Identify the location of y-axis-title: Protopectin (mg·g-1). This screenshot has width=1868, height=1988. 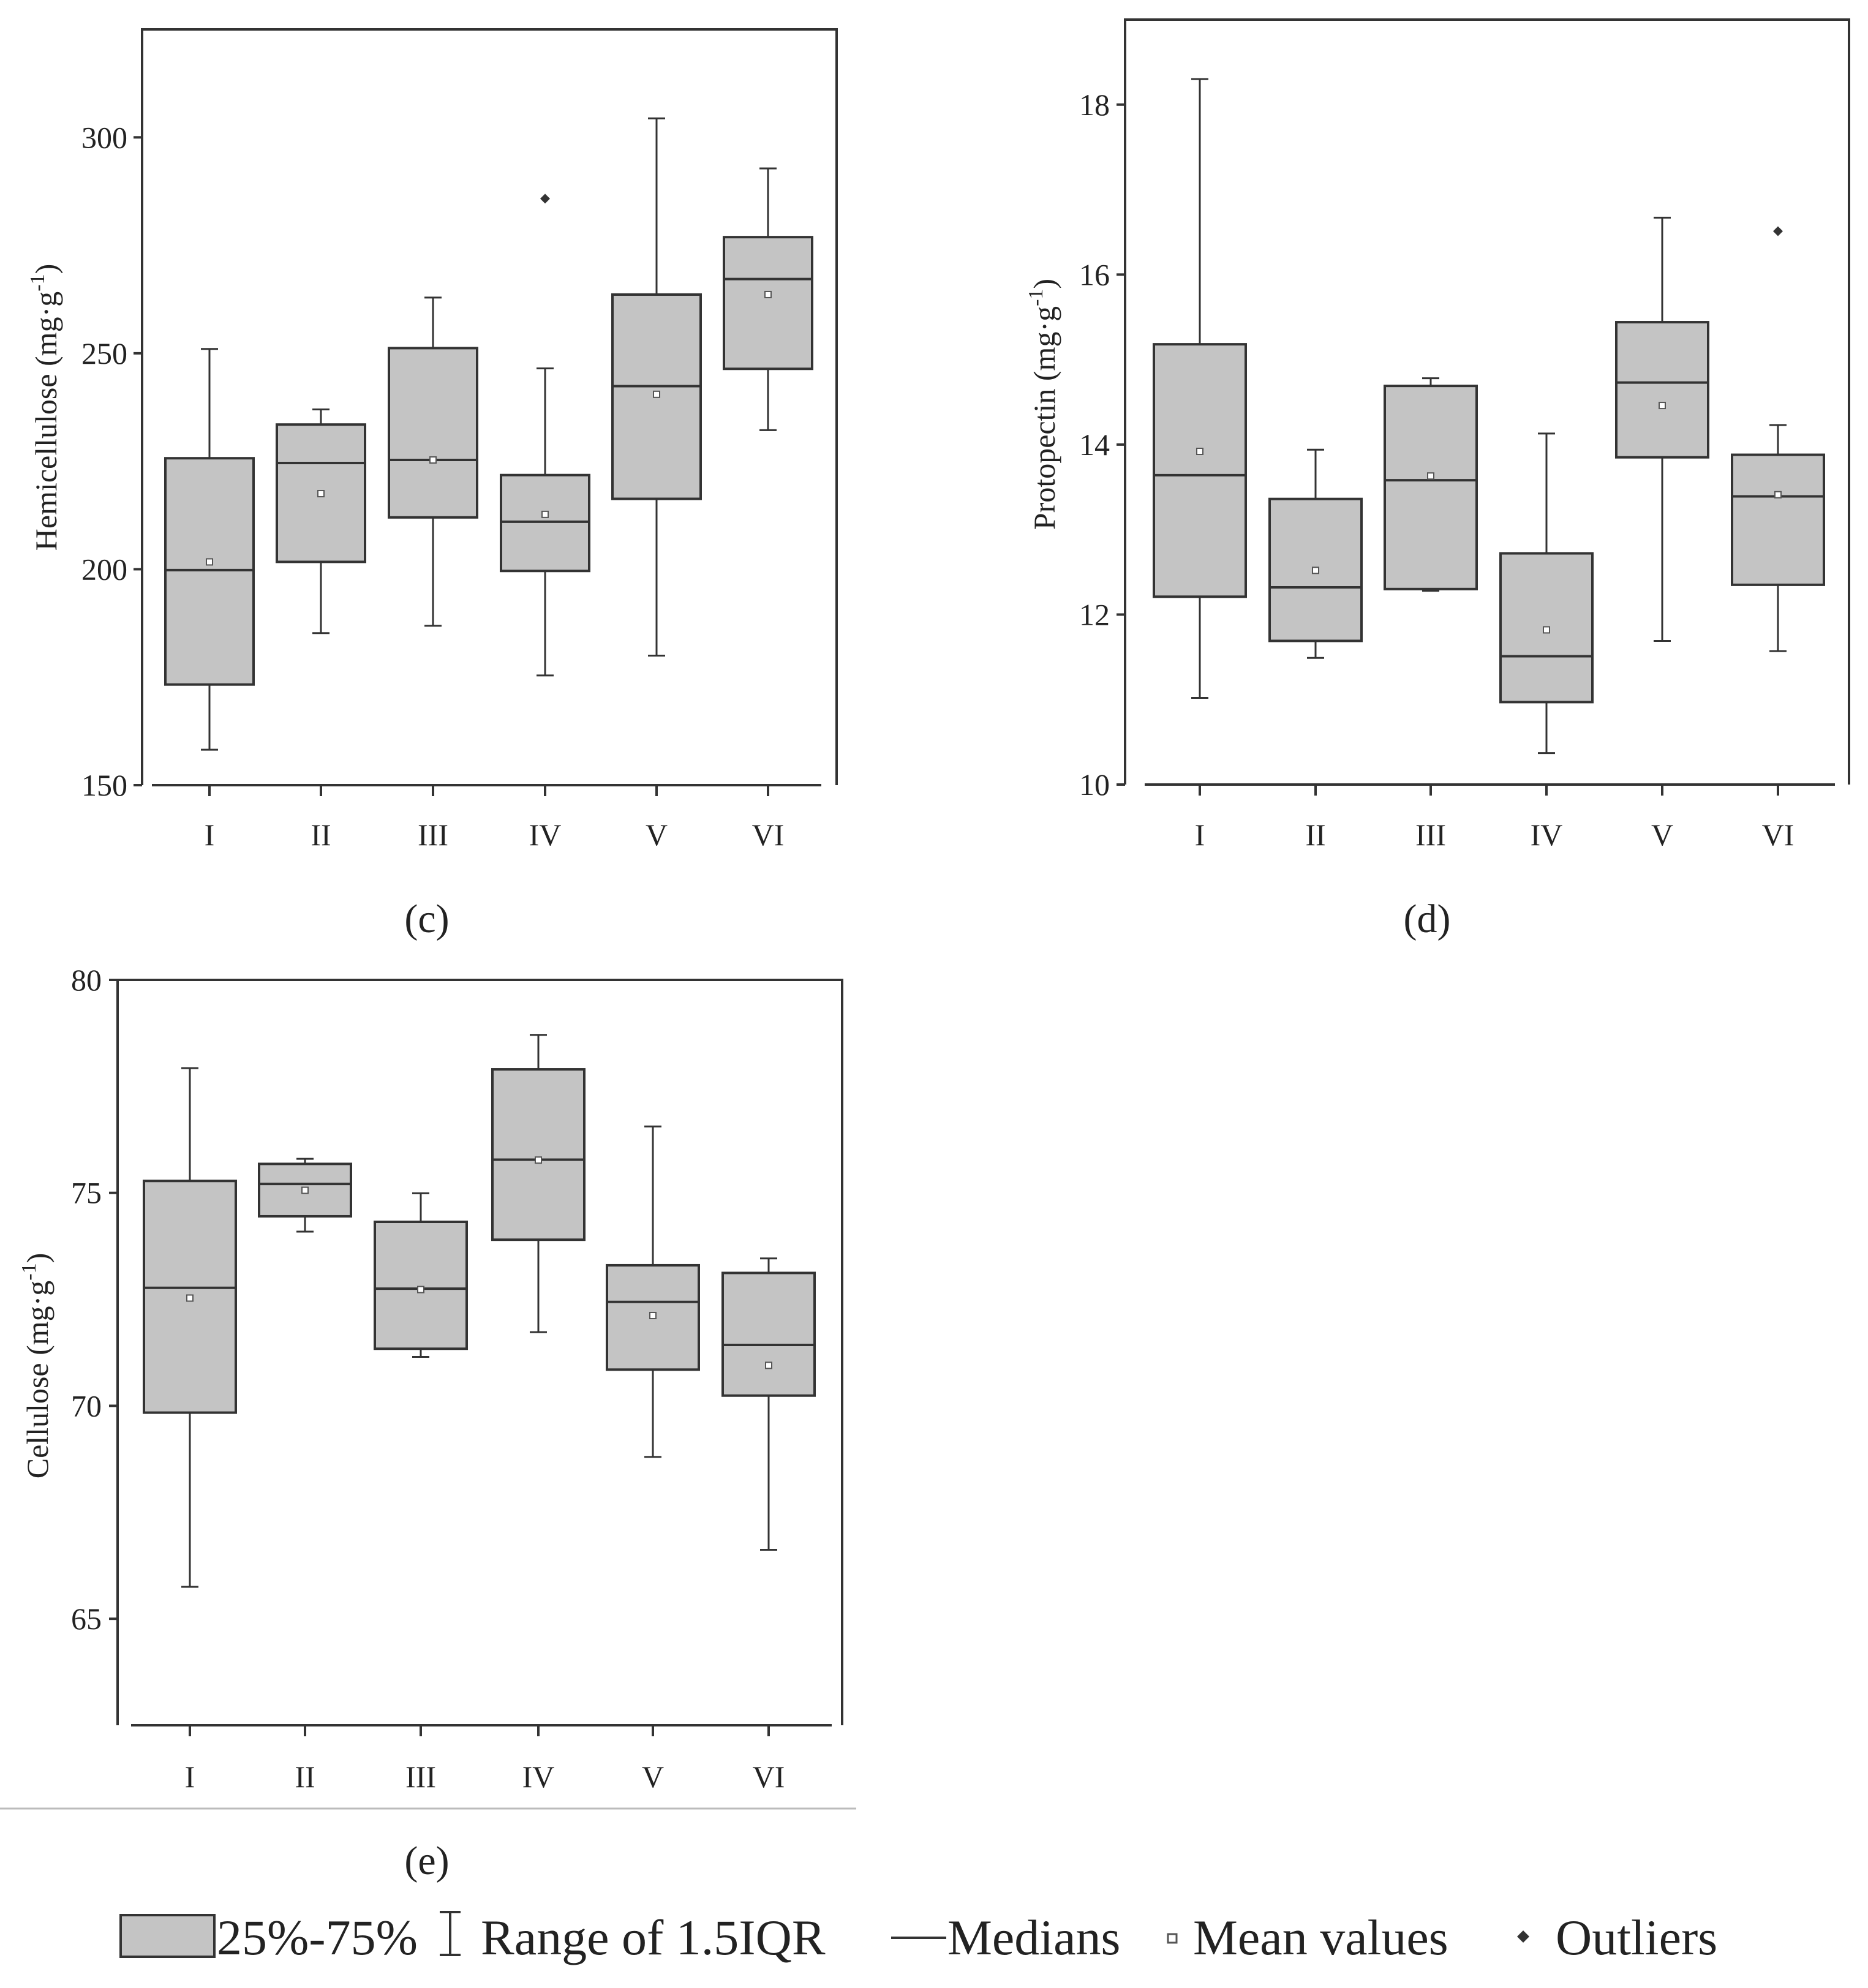
(1043, 405).